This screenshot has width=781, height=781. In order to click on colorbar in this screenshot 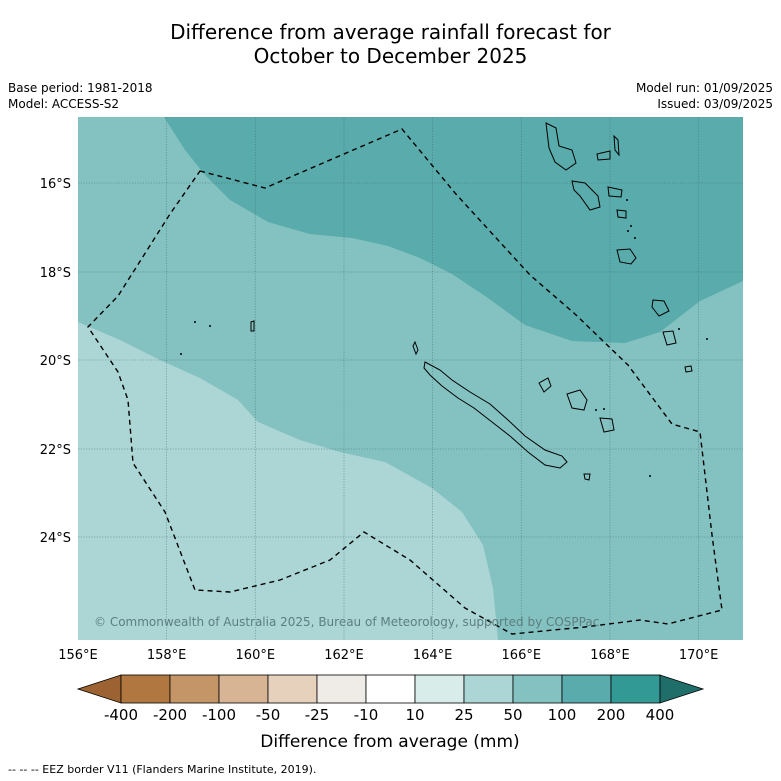, I will do `click(390, 689)`.